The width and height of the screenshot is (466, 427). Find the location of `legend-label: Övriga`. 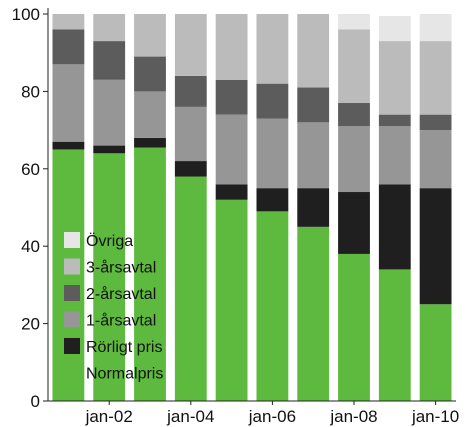

legend-label: Övriga is located at coordinates (109, 241).